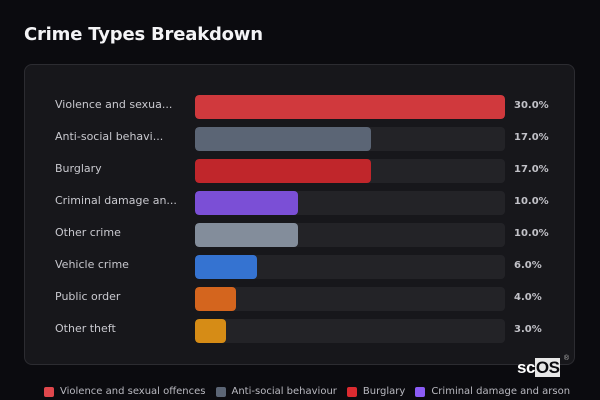 The width and height of the screenshot is (600, 400). I want to click on legend-item: Criminal damage and arson, so click(492, 391).